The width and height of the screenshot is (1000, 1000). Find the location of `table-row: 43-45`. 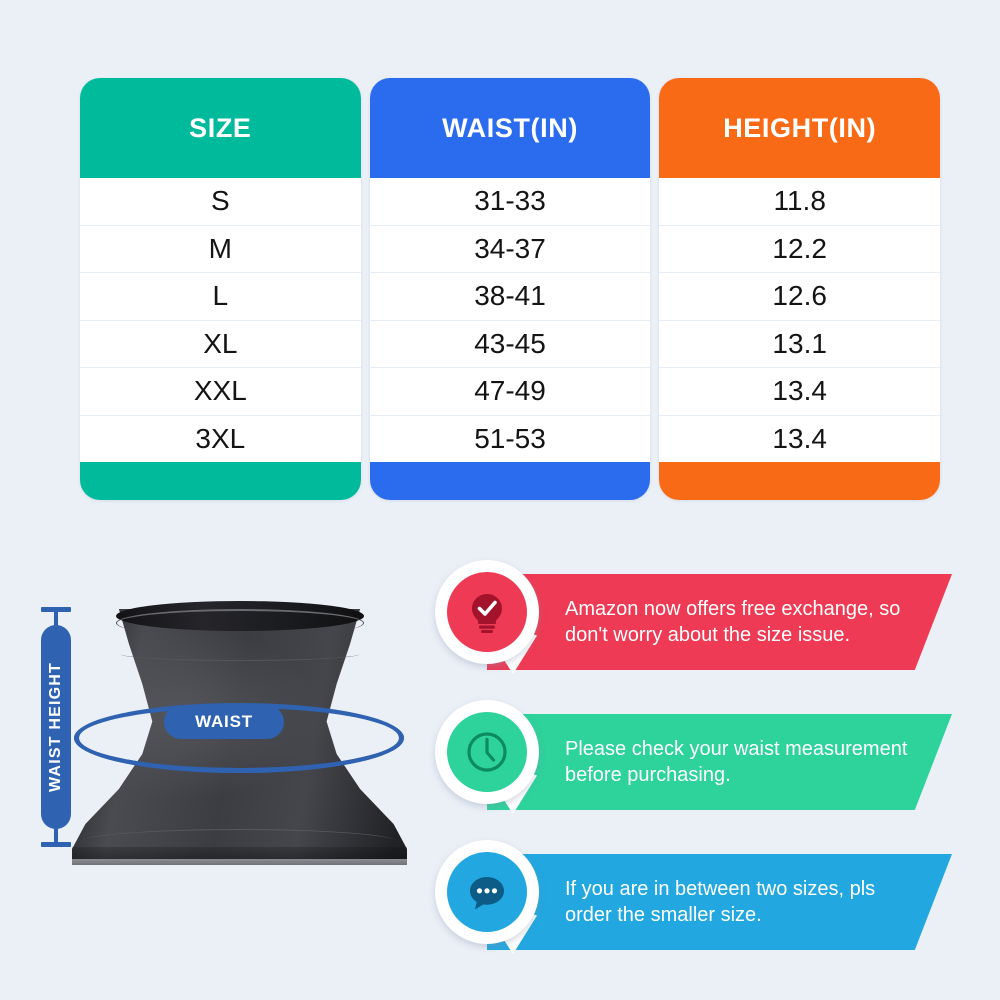

table-row: 43-45 is located at coordinates (510, 344).